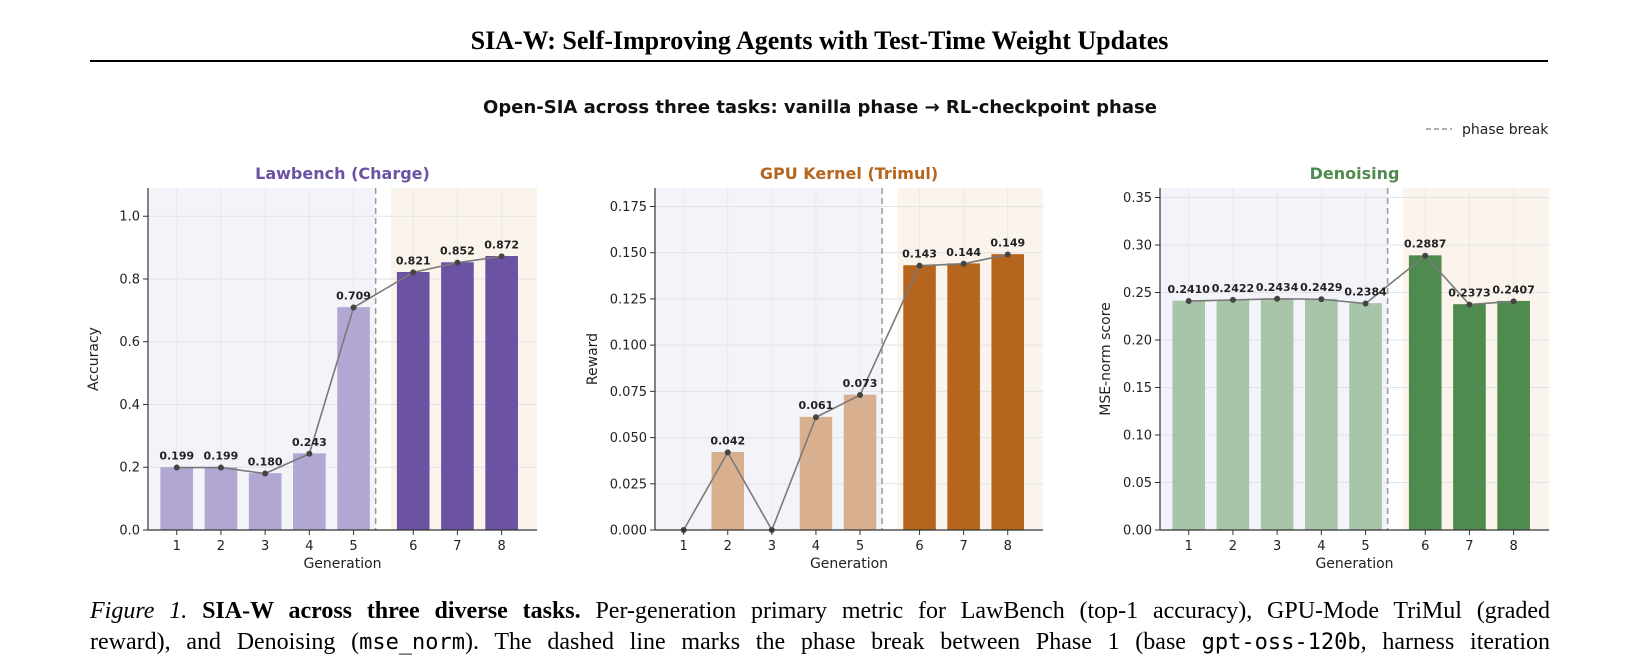  I want to click on panel-title: GPU Kernel (Trimul), so click(849, 173).